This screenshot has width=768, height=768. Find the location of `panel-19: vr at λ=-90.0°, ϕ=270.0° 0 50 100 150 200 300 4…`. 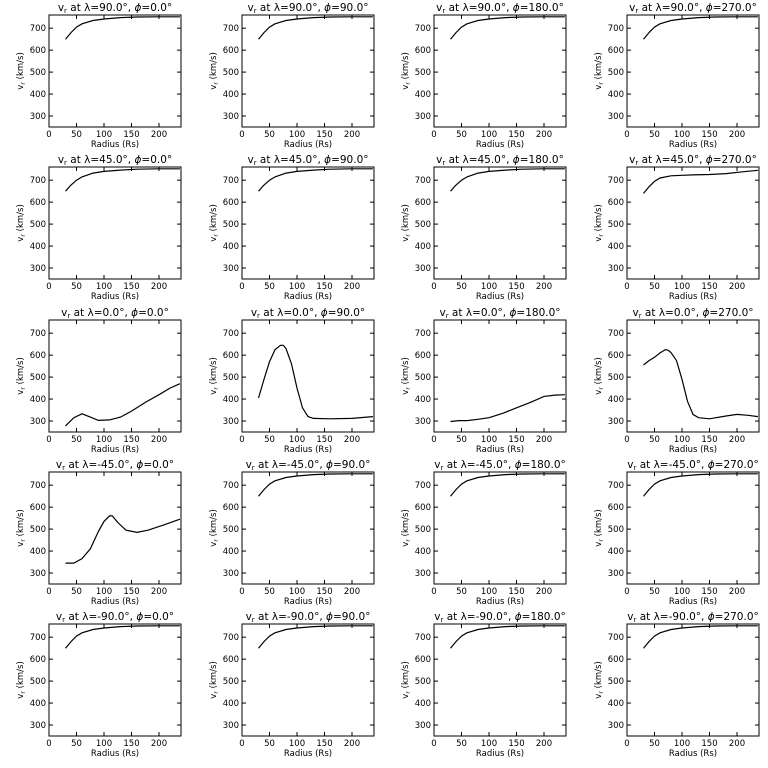

panel-19: vr at λ=-90.0°, ϕ=270.0° 0 50 100 150 200 300 4… is located at coordinates (677, 685).